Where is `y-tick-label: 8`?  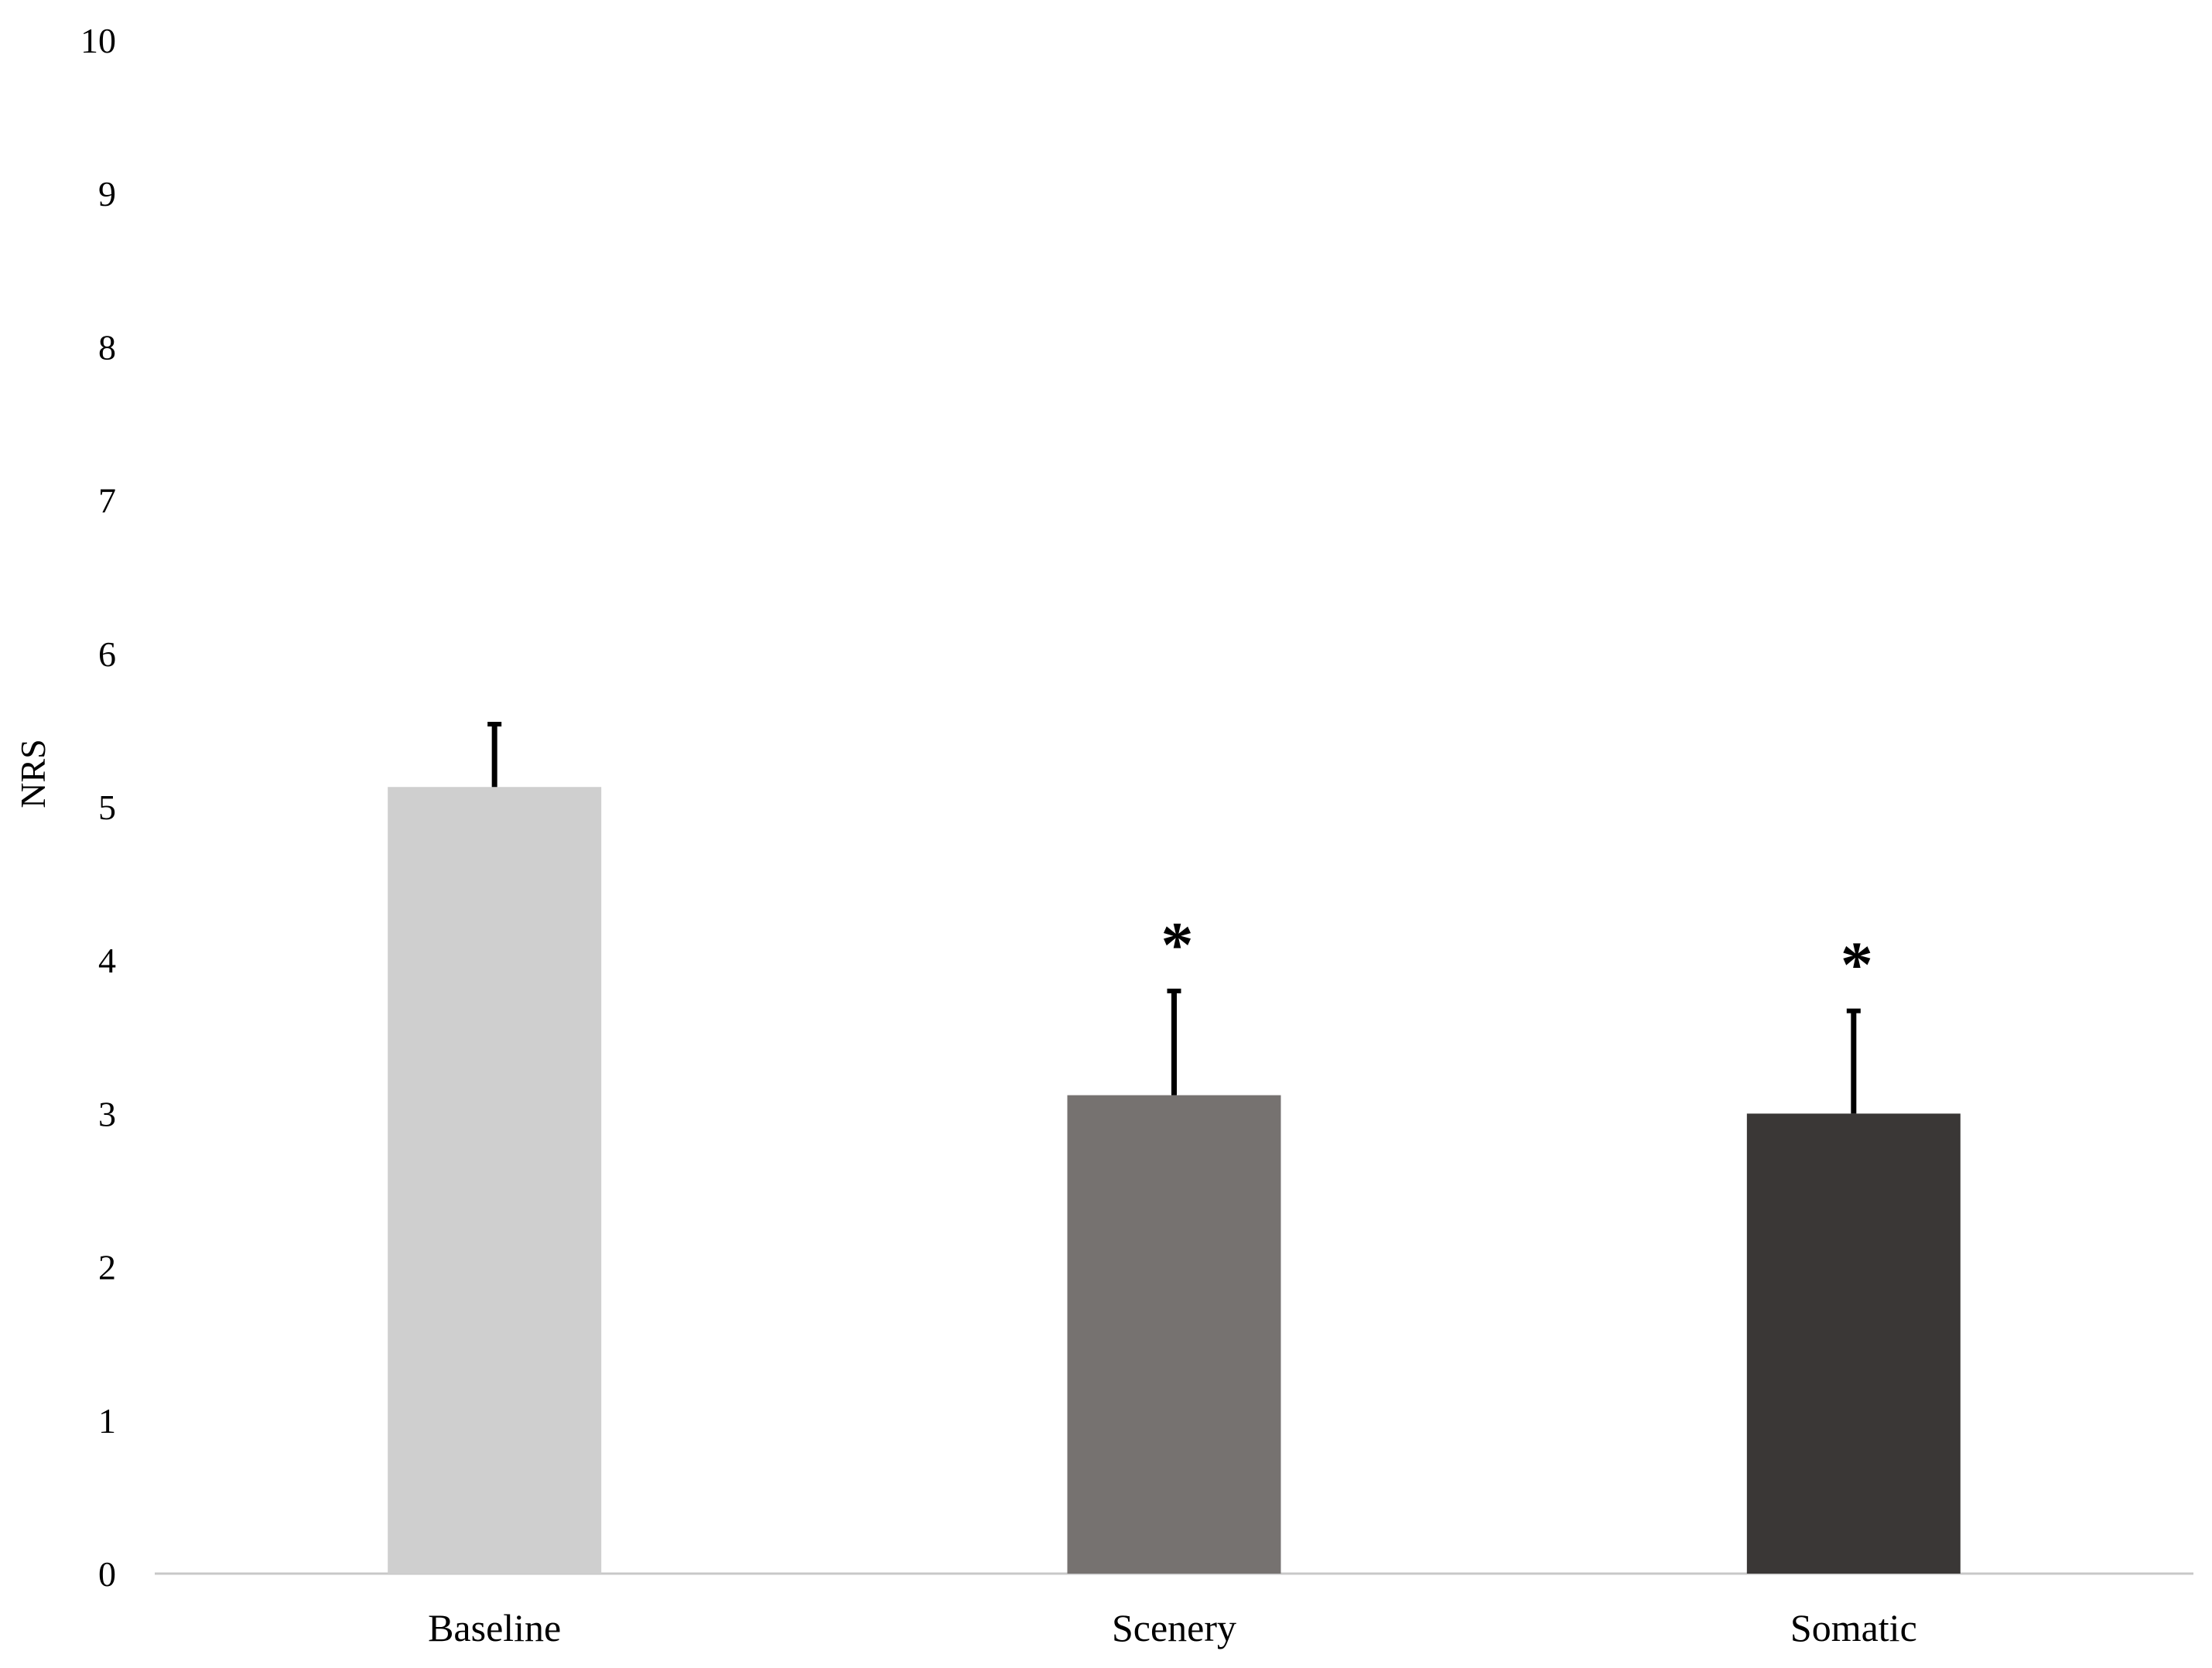 y-tick-label: 8 is located at coordinates (107, 347).